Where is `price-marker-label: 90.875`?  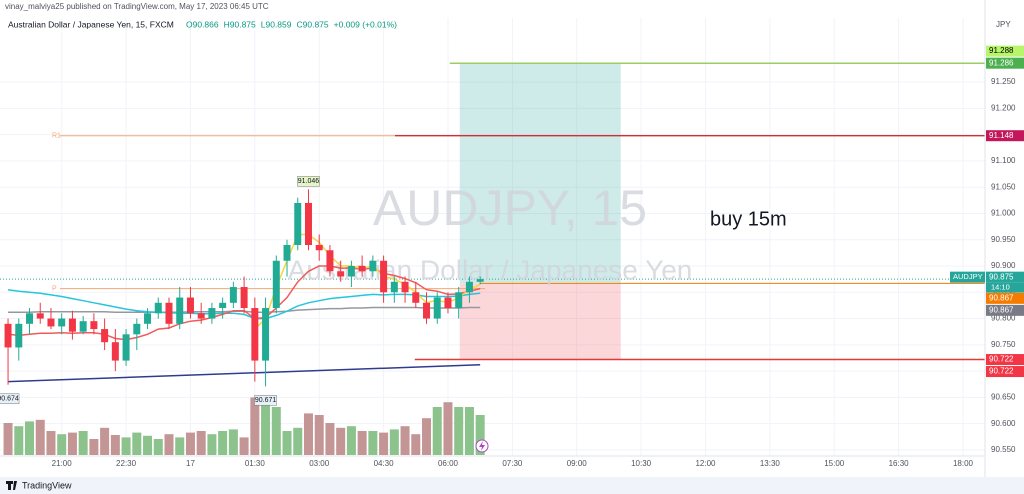 price-marker-label: 90.875 is located at coordinates (1001, 276).